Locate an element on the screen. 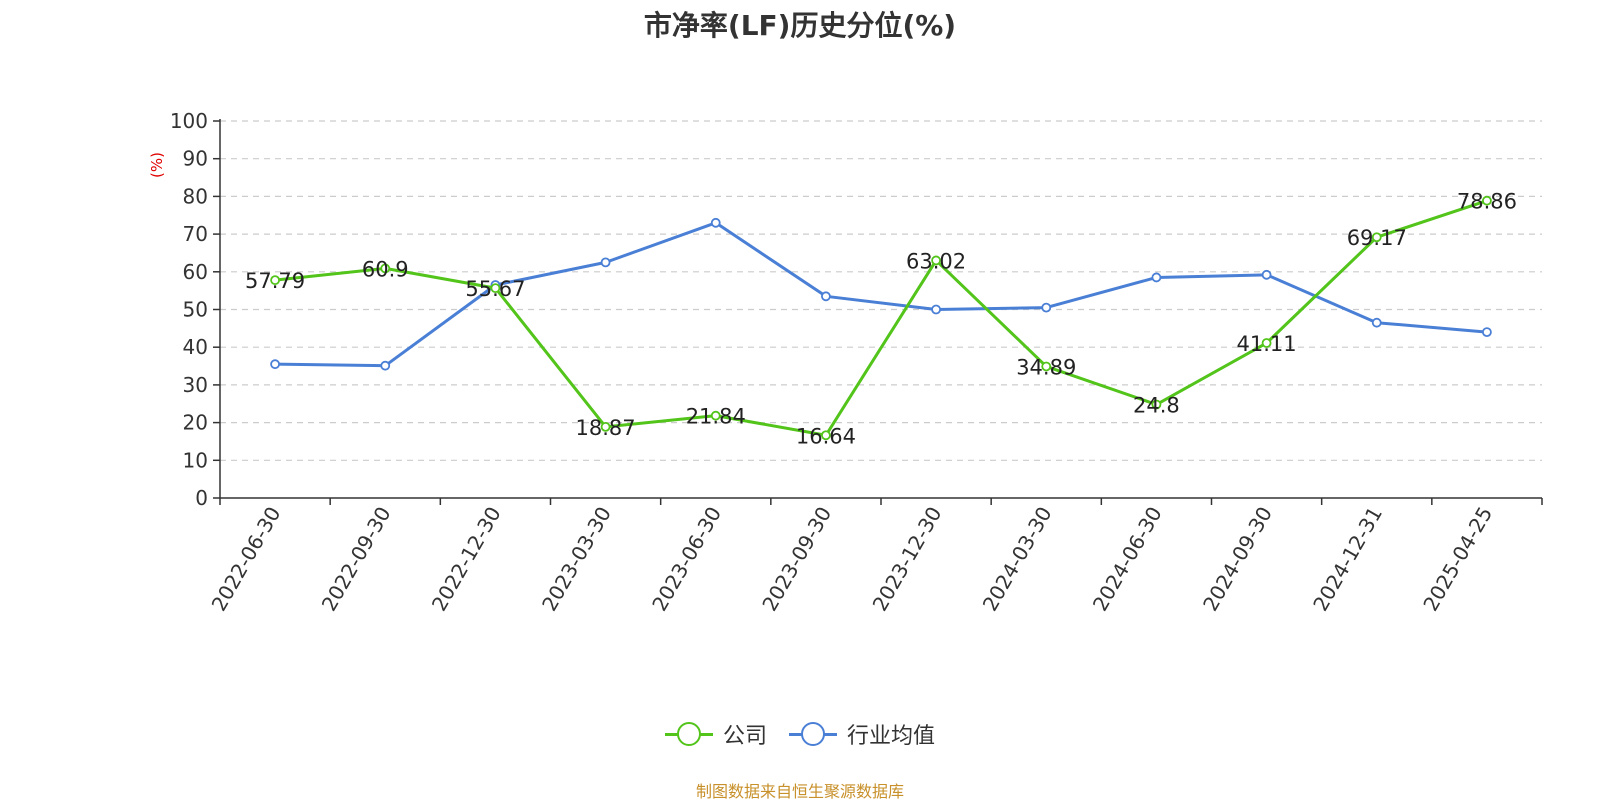 Image resolution: width=1600 pixels, height=802 pixels. y-tick-label: 10 is located at coordinates (195, 460).